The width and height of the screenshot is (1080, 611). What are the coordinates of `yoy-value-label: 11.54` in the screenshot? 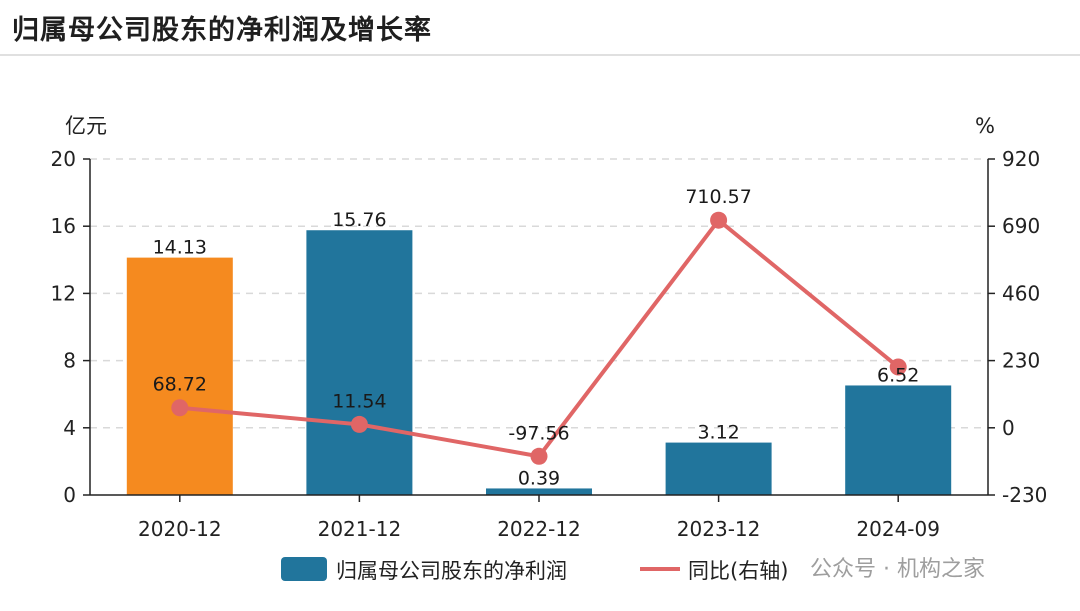 It's located at (359, 401).